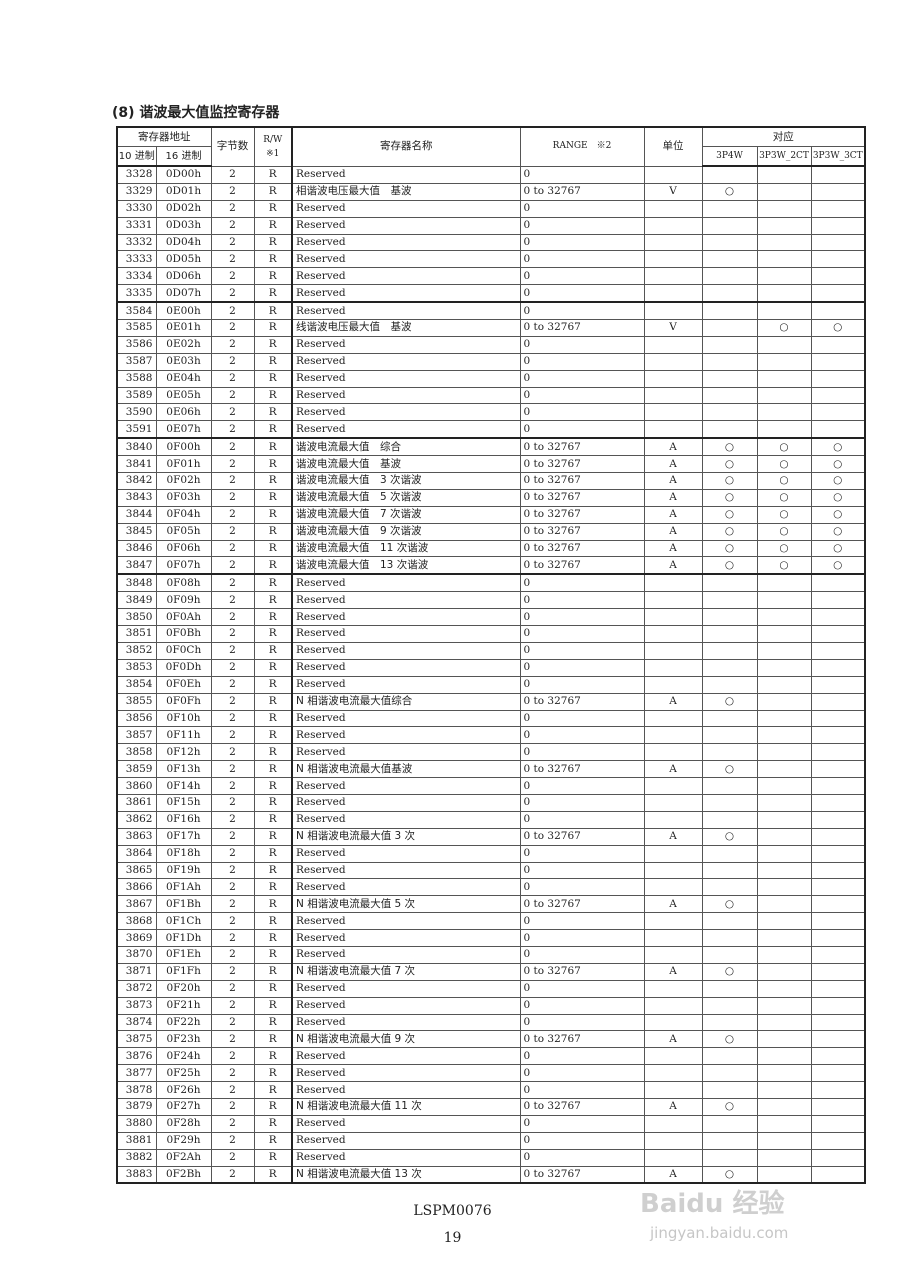  I want to click on dec-address: 3881, so click(136, 1140).